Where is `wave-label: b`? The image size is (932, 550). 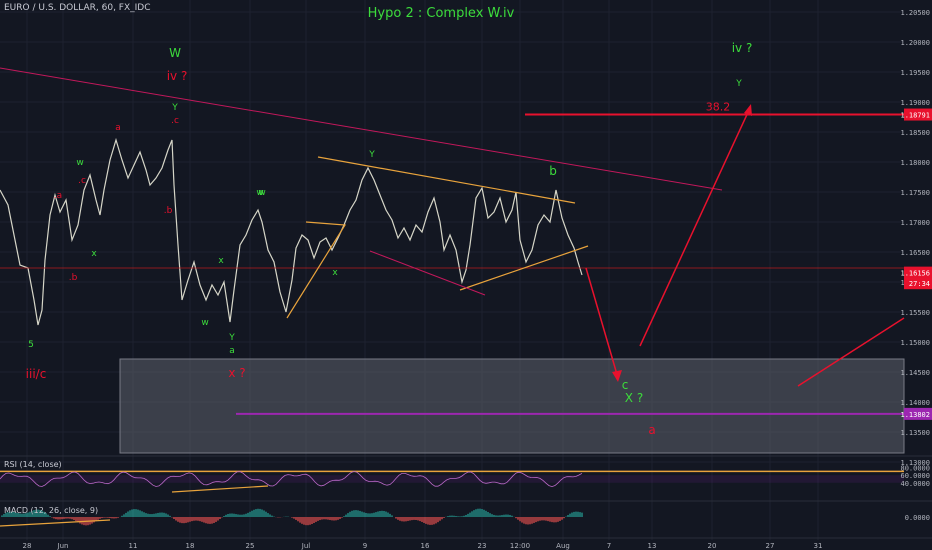
wave-label: b is located at coordinates (553, 171).